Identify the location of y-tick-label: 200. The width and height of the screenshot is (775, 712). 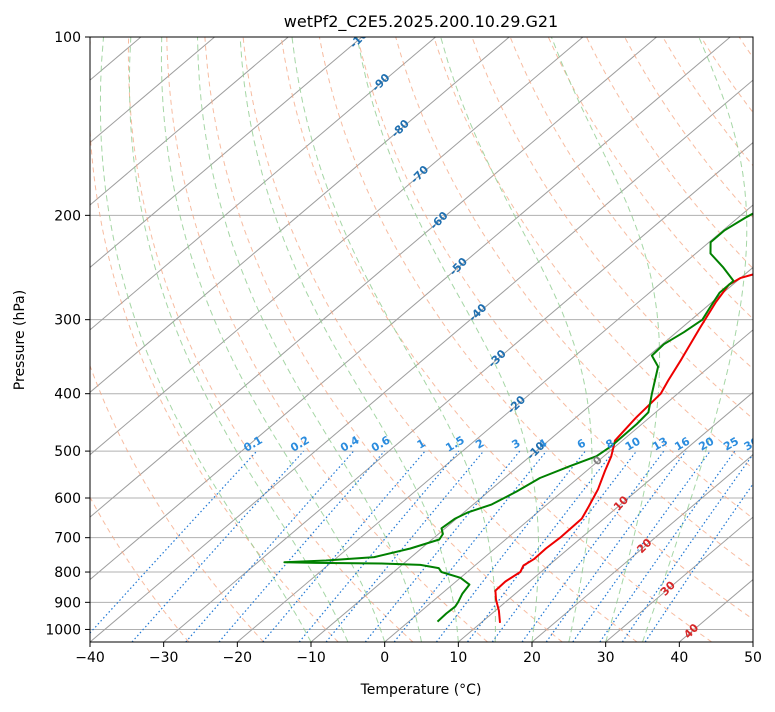
(67, 216).